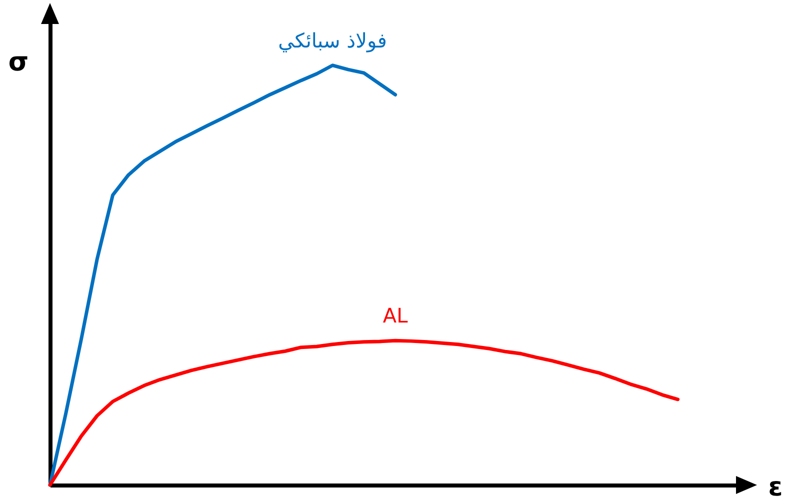 Image resolution: width=787 pixels, height=499 pixels. What do you see at coordinates (18, 63) in the screenshot?
I see `y-axis-title: σ` at bounding box center [18, 63].